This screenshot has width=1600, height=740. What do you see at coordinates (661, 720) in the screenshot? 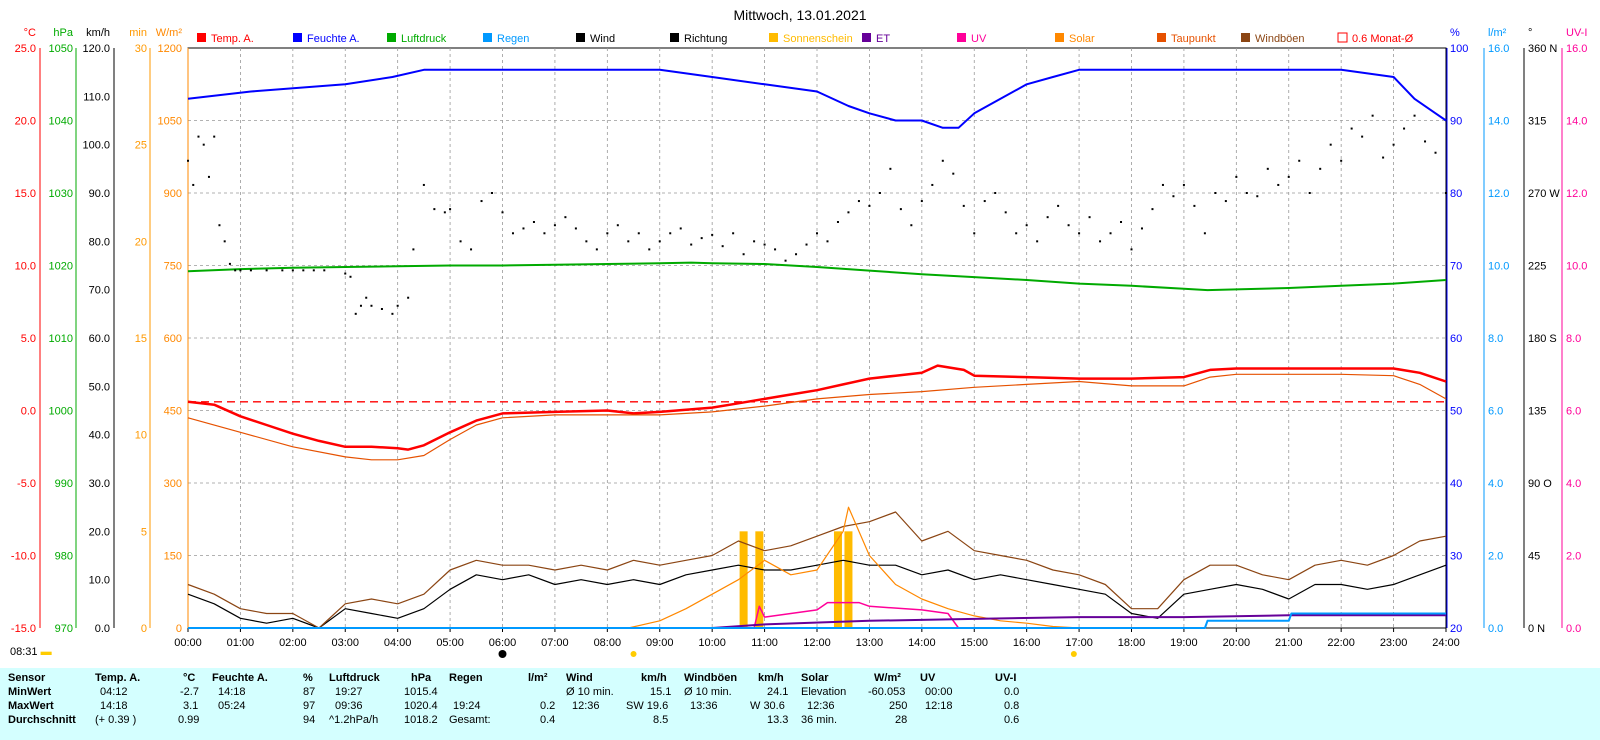
I see `cell: 8.5` at bounding box center [661, 720].